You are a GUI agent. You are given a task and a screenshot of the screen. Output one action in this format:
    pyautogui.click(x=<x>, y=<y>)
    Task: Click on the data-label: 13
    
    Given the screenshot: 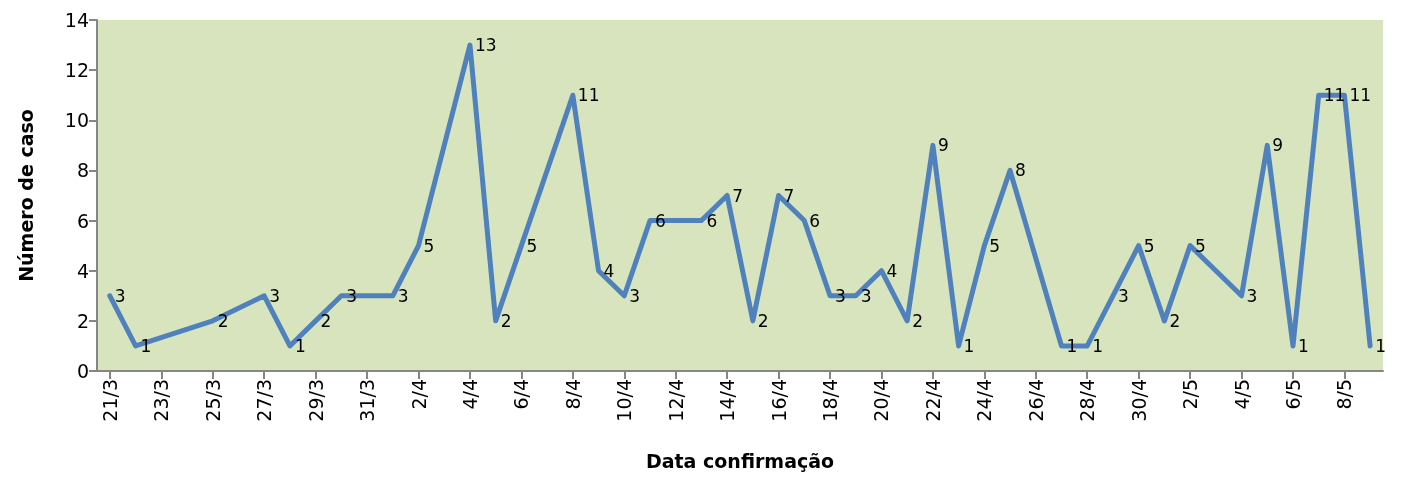 What is the action you would take?
    pyautogui.click(x=485, y=45)
    